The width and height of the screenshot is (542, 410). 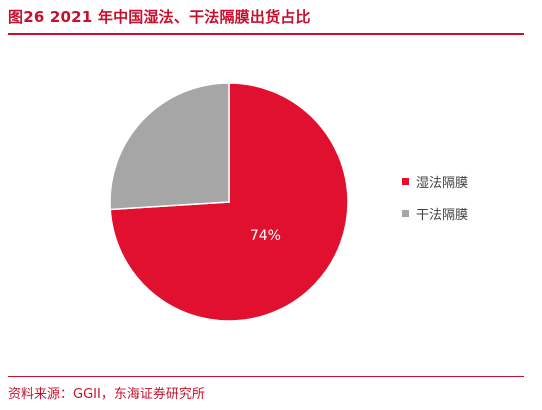 What do you see at coordinates (266, 376) in the screenshot?
I see `source-divider` at bounding box center [266, 376].